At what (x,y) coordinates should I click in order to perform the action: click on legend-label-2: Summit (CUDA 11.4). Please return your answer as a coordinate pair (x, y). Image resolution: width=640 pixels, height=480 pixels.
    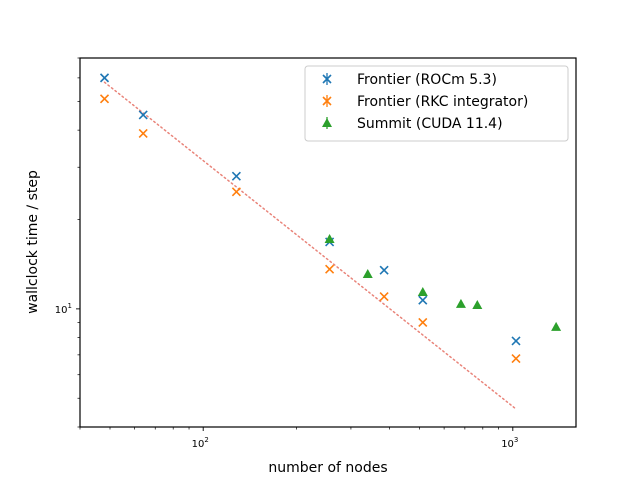
    Looking at the image, I should click on (430, 124).